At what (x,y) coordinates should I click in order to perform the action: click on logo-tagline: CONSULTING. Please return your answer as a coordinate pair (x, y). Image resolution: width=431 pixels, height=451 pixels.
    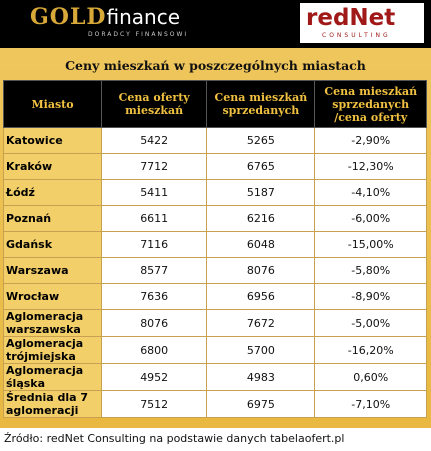
    Looking at the image, I should click on (356, 35).